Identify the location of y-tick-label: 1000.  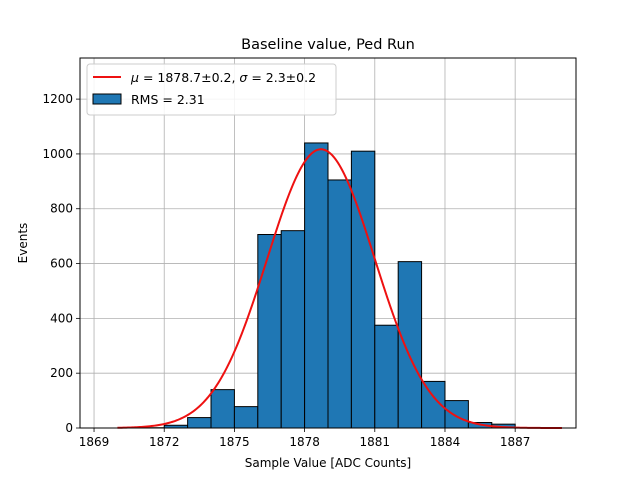
(57, 154).